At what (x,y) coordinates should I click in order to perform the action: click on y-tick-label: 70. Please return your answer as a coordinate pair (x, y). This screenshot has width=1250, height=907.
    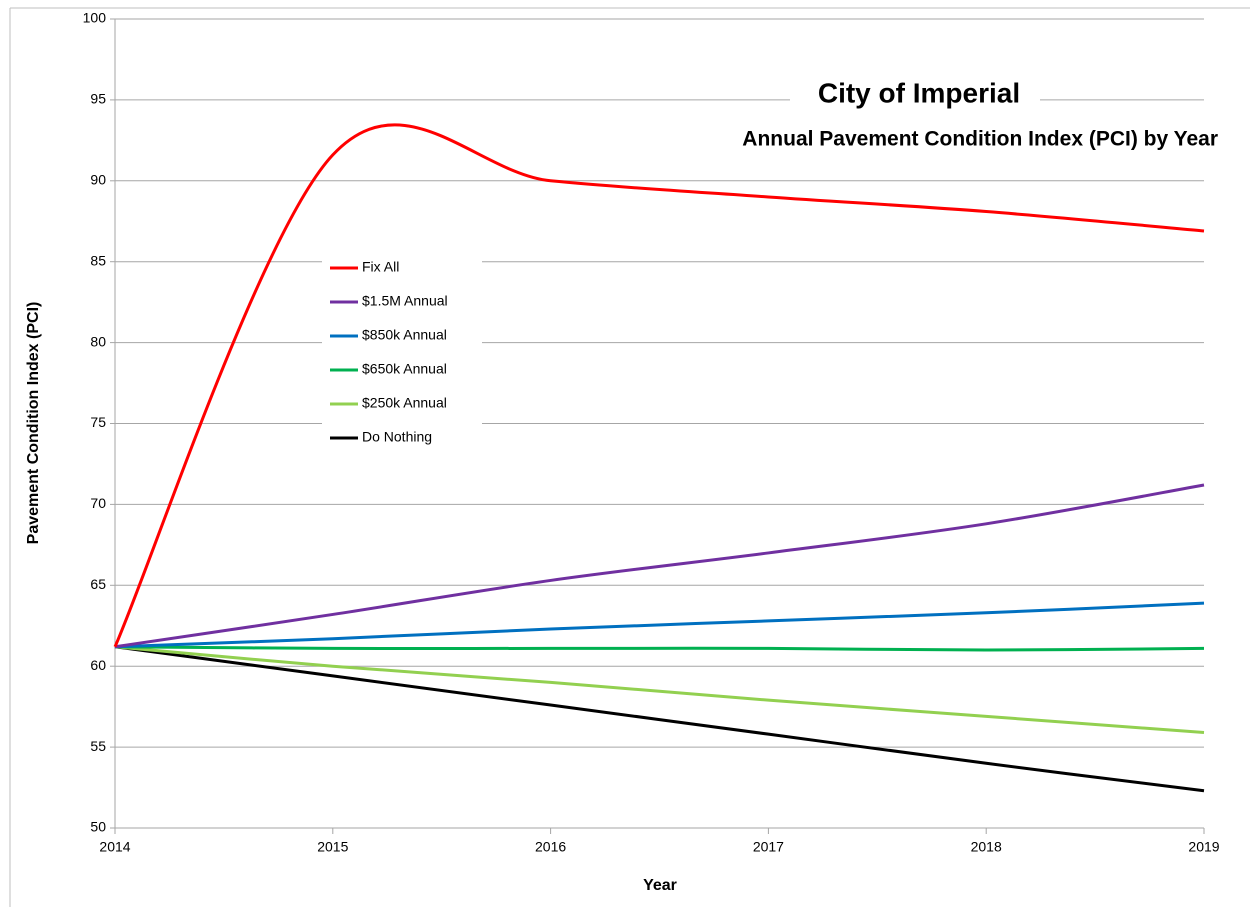
    Looking at the image, I should click on (98, 503).